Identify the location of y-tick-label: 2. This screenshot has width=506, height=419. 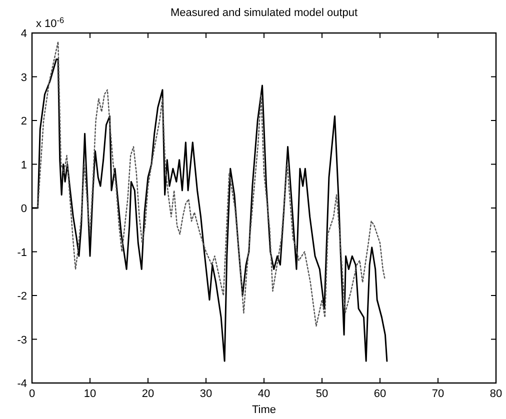
(23, 122).